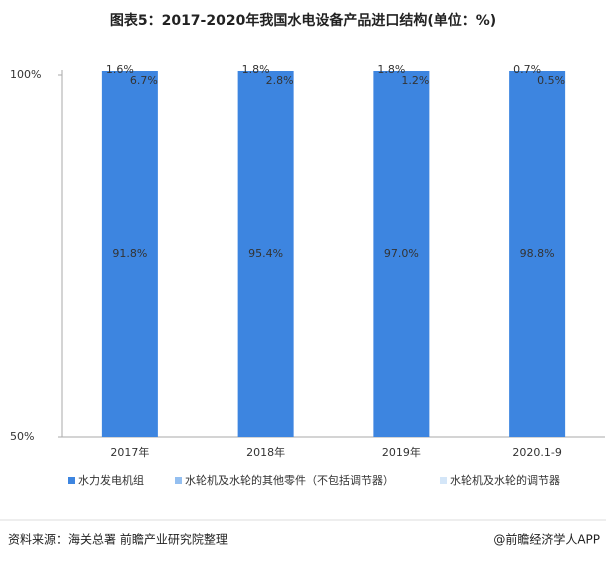 This screenshot has height=561, width=606. Describe the element at coordinates (265, 452) in the screenshot. I see `x-tick-label: 2018年` at that location.